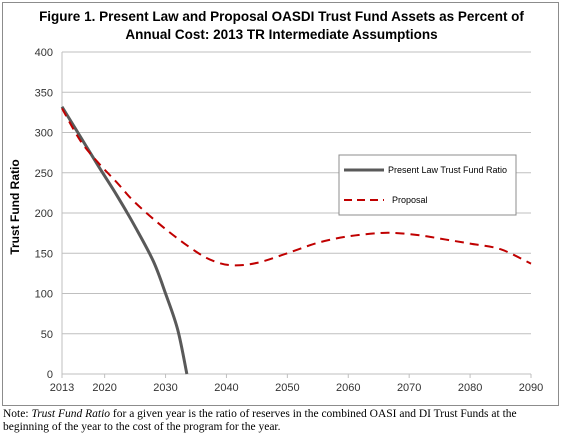  I want to click on x-tick-label-2020: 2020, so click(104, 388).